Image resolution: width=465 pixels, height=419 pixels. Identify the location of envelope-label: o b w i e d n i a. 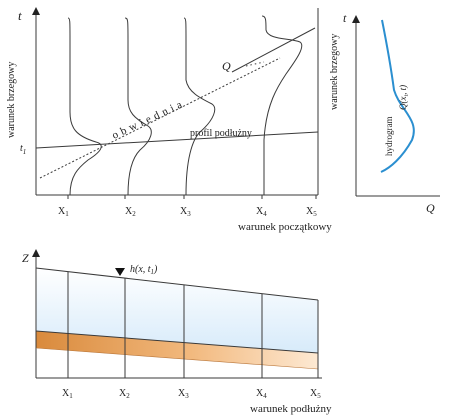
(147, 120).